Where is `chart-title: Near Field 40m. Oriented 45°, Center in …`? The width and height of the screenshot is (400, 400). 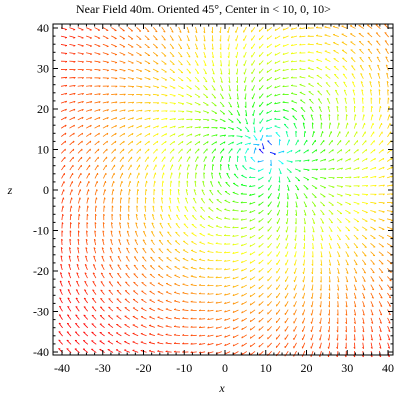
chart-title: Near Field 40m. Oriented 45°, Center in … is located at coordinates (203, 9).